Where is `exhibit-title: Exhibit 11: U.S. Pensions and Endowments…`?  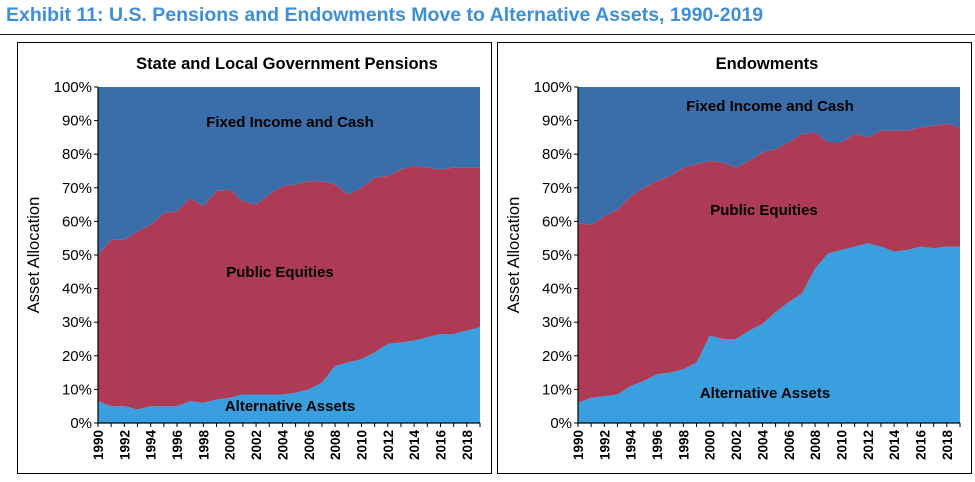 exhibit-title: Exhibit 11: U.S. Pensions and Endowments… is located at coordinates (385, 15).